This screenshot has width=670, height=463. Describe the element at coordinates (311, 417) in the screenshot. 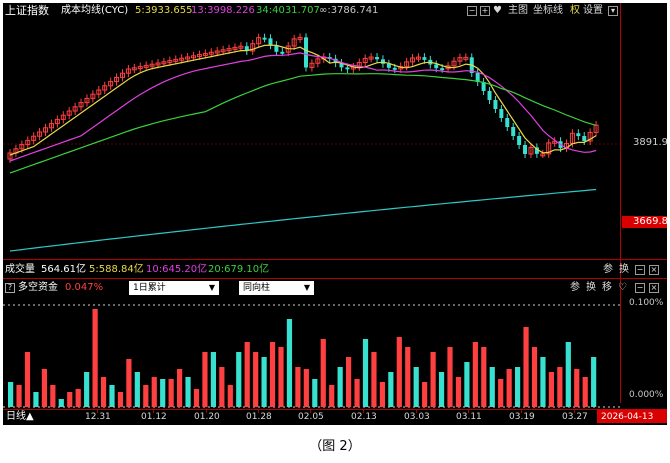

I see `date-tick-label: 02.05` at that location.